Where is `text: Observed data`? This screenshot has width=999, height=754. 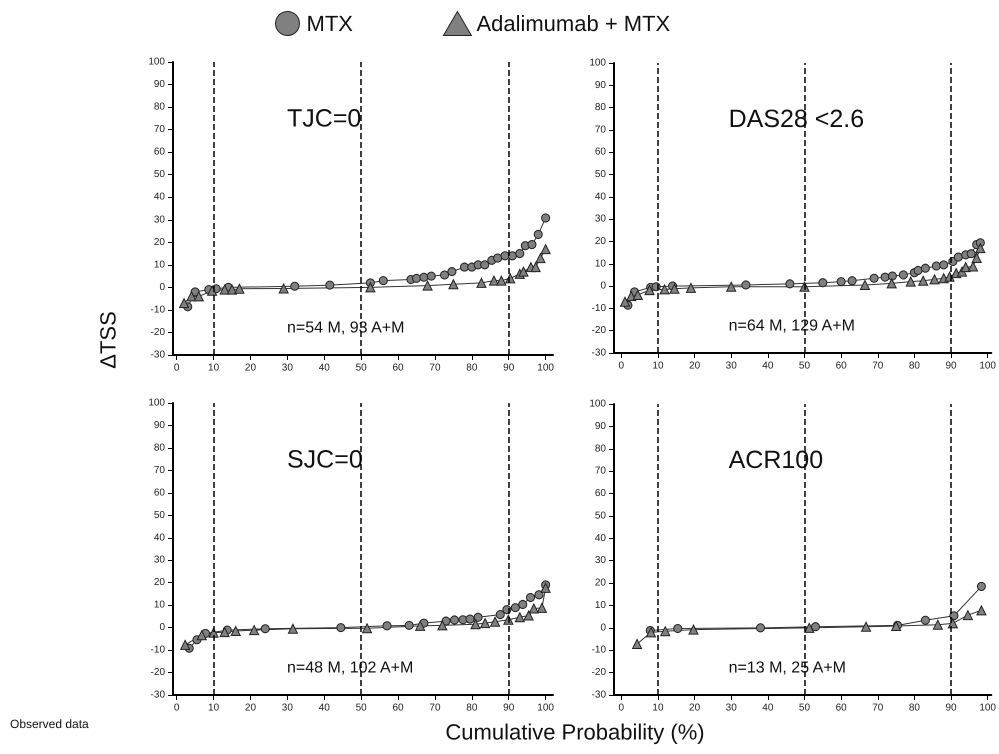 text: Observed data is located at coordinates (50, 724).